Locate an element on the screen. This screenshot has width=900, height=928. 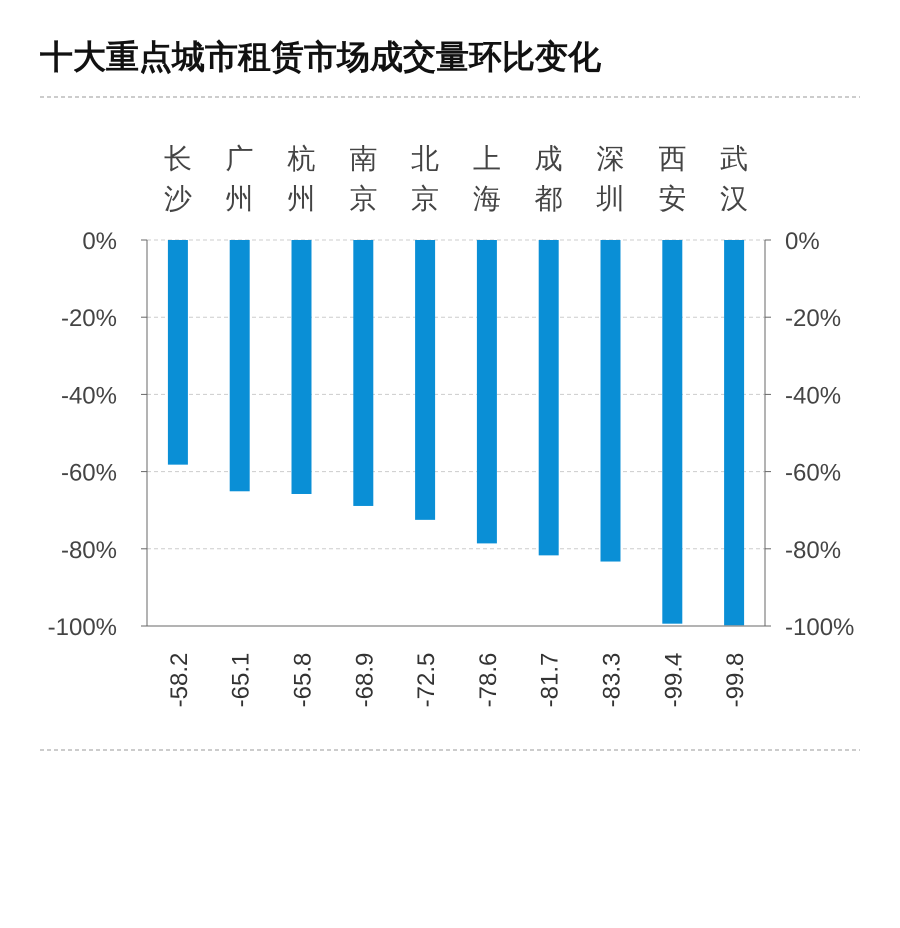
y2-tick-label: -80% is located at coordinates (813, 550).